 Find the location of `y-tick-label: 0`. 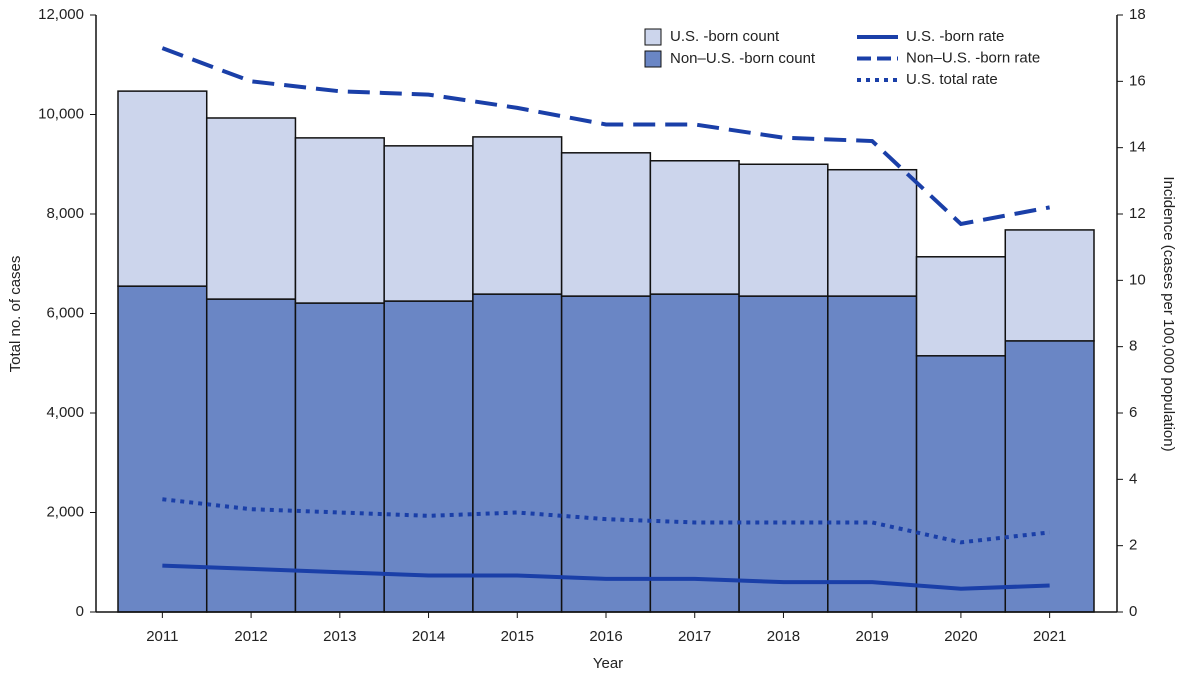

y-tick-label: 0 is located at coordinates (80, 611).